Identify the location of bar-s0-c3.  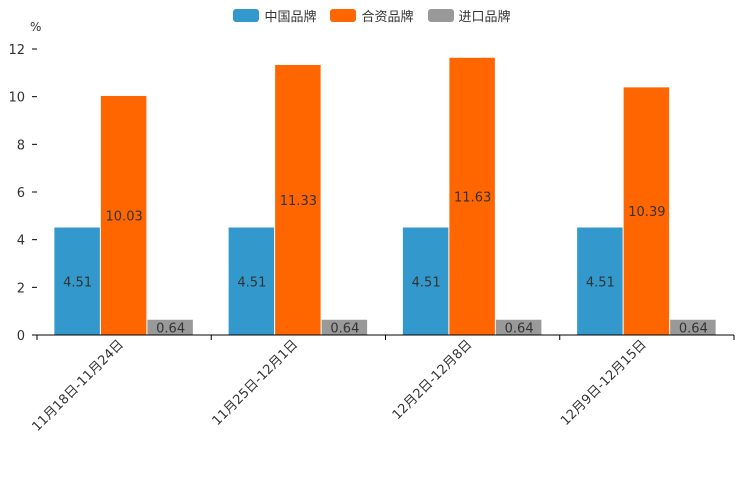
(600, 281).